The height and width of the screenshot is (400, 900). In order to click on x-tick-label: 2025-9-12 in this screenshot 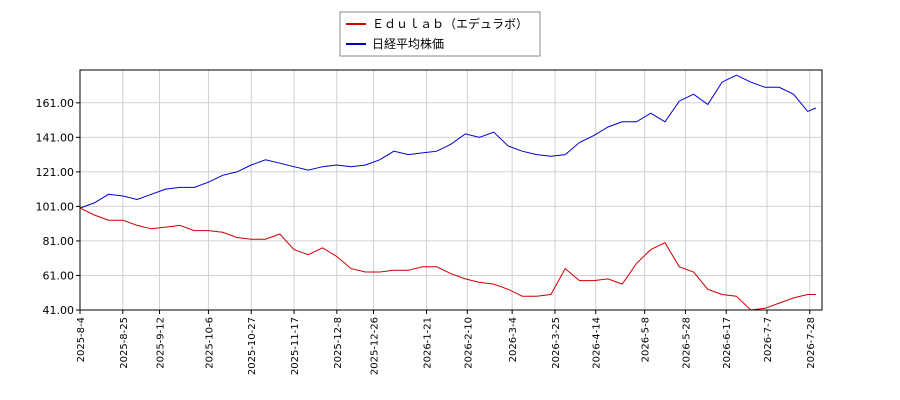, I will do `click(161, 343)`.